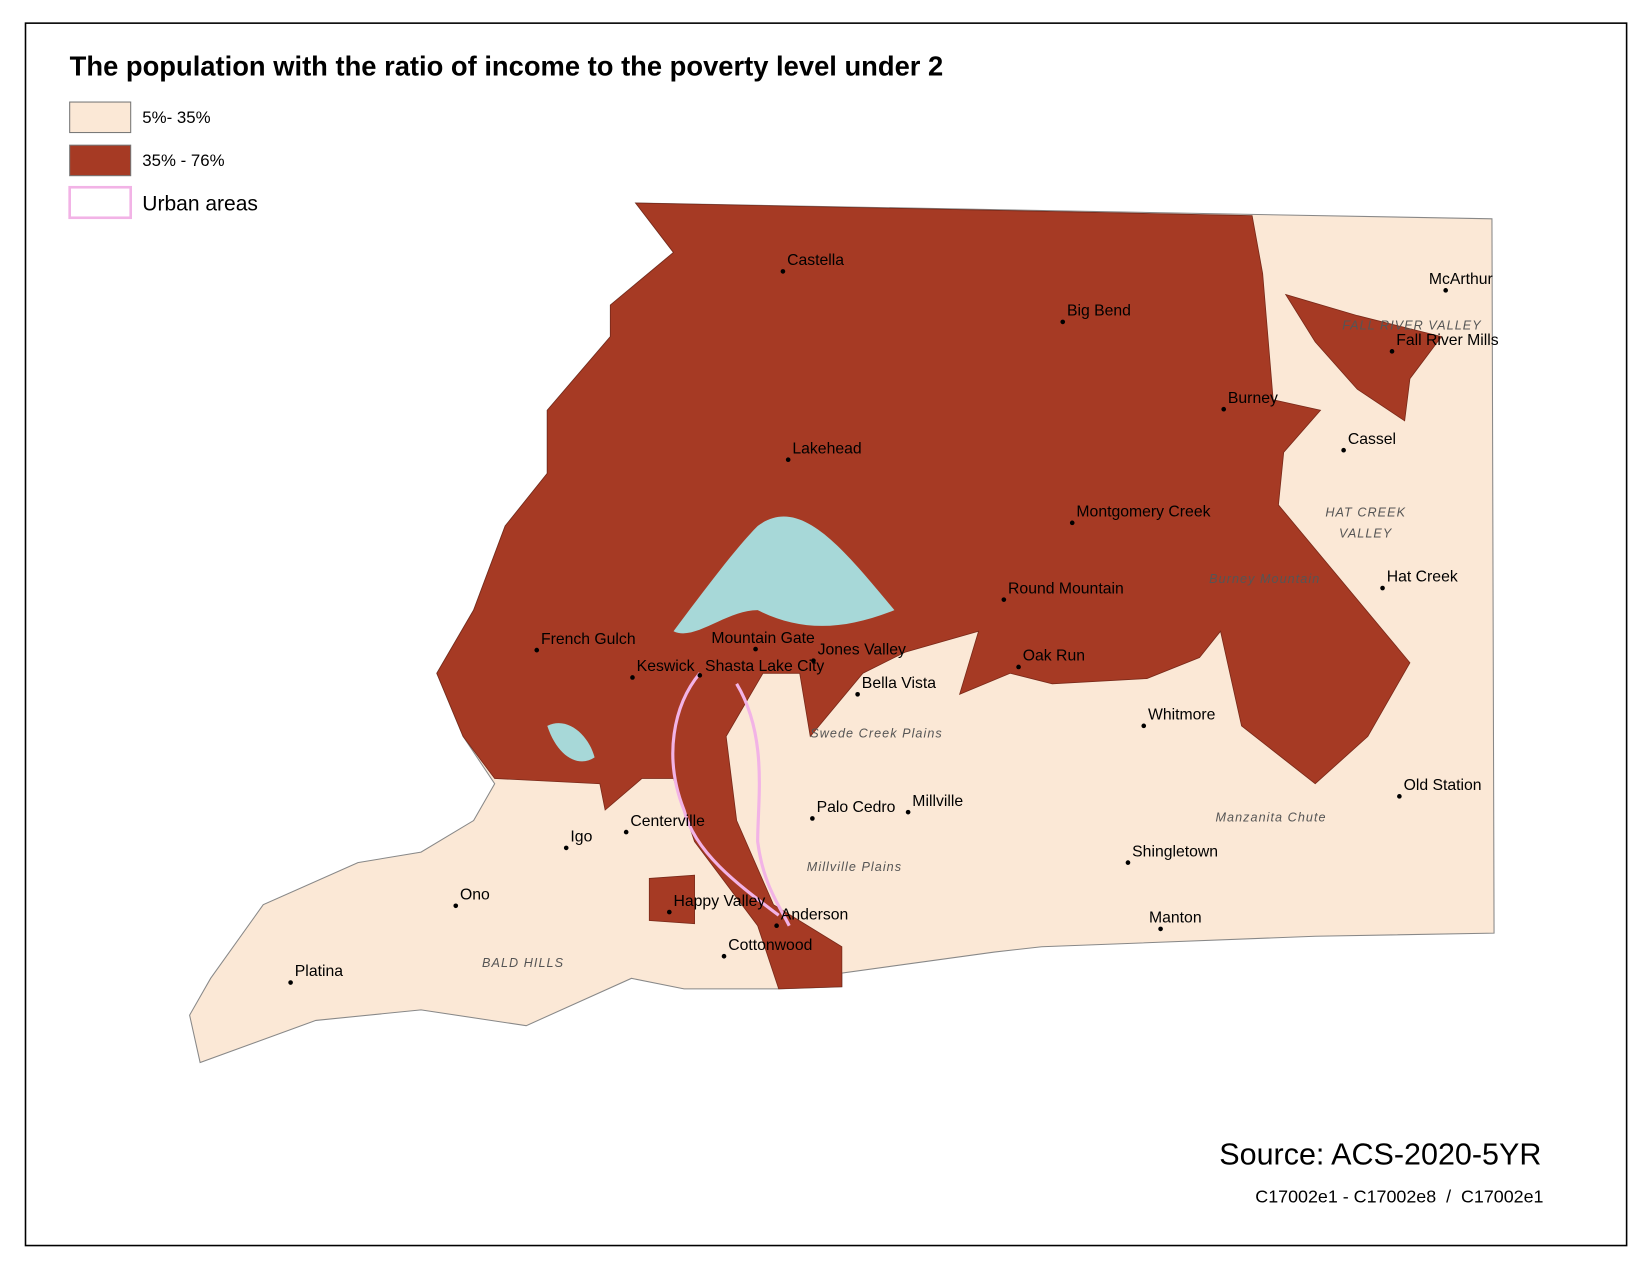  Describe the element at coordinates (200, 203) in the screenshot. I see `legend-label: Urban areas` at that location.